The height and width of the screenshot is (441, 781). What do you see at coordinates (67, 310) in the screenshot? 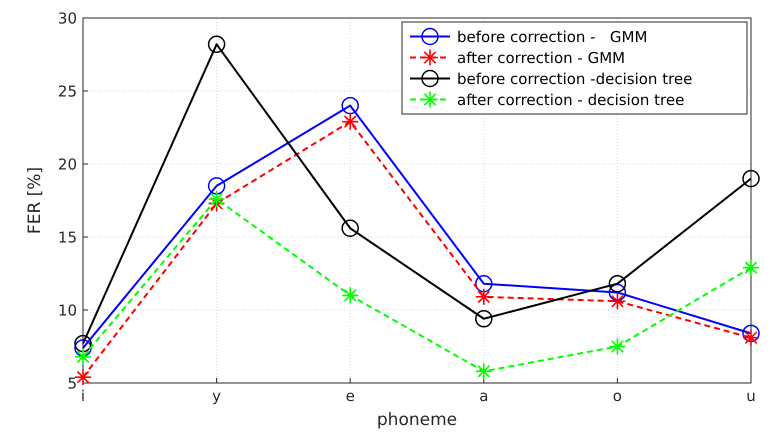
I see `y-tick-label: 10` at bounding box center [67, 310].